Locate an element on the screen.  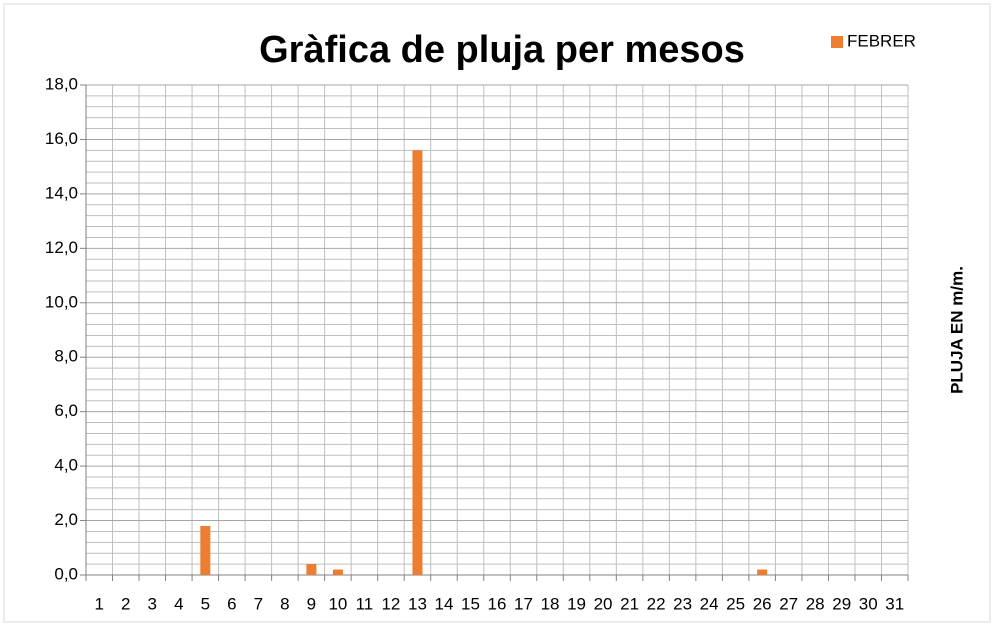
x-tick-label: 17 is located at coordinates (523, 603).